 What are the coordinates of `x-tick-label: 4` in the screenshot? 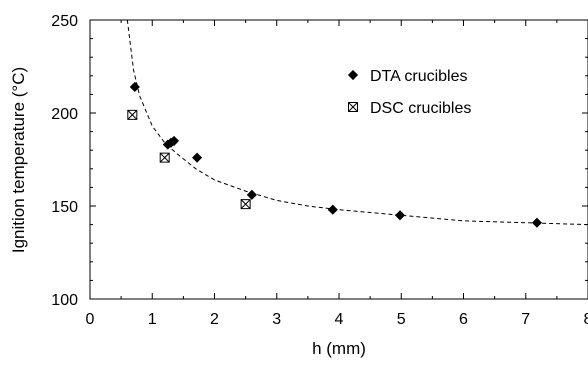 It's located at (339, 319).